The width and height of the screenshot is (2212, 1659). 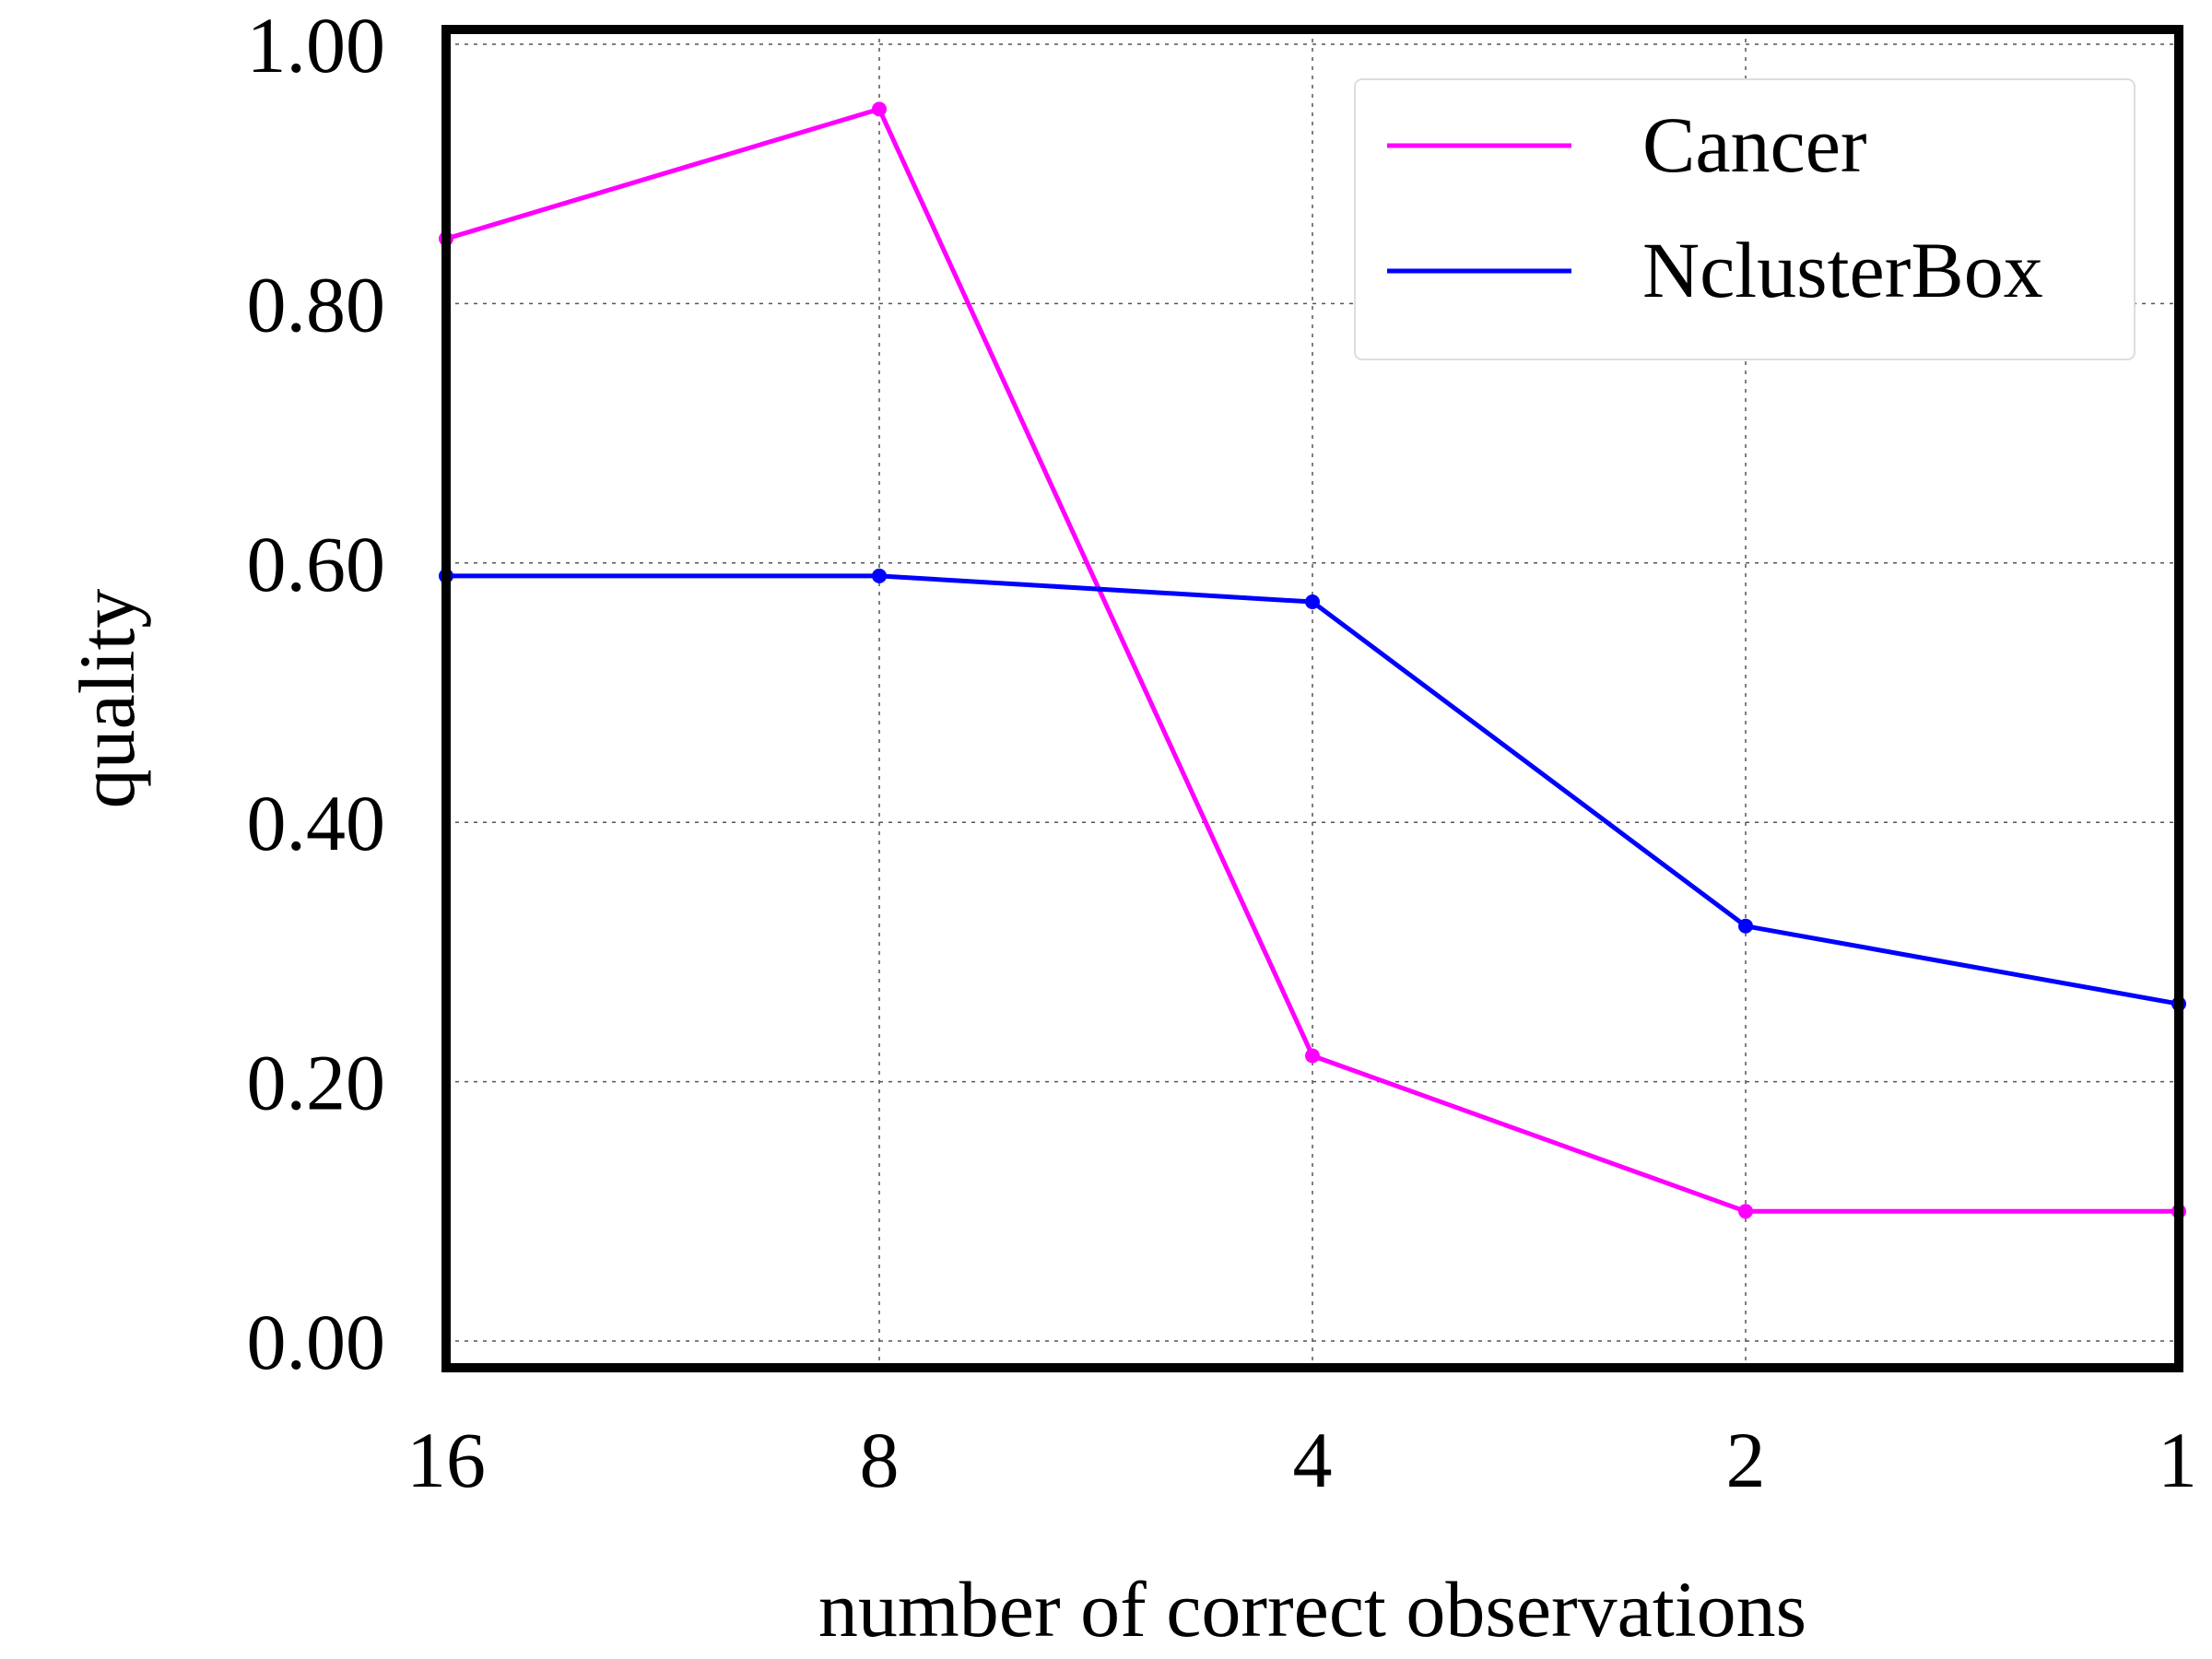 I want to click on x-tick-label: 8, so click(x=880, y=1460).